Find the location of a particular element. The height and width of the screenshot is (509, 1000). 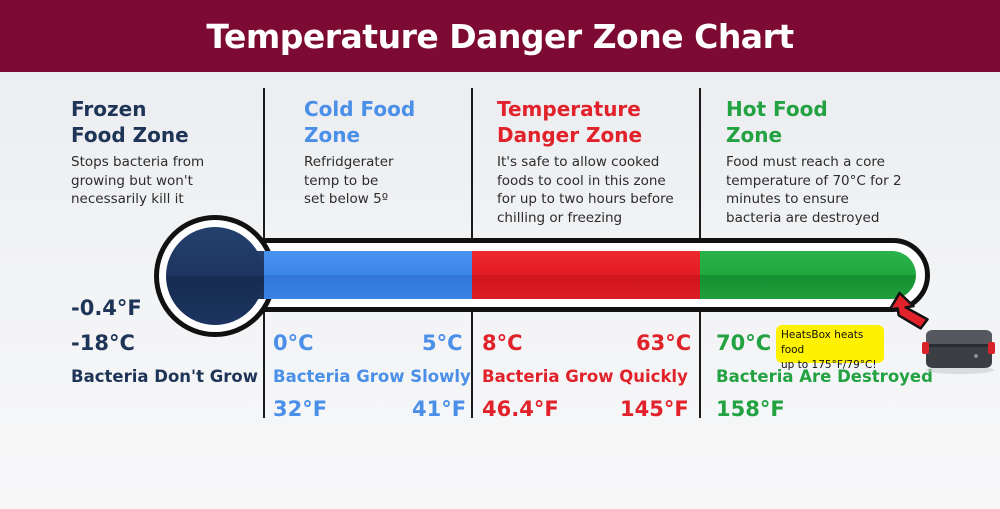

cold-low-c: 0°C is located at coordinates (293, 343).